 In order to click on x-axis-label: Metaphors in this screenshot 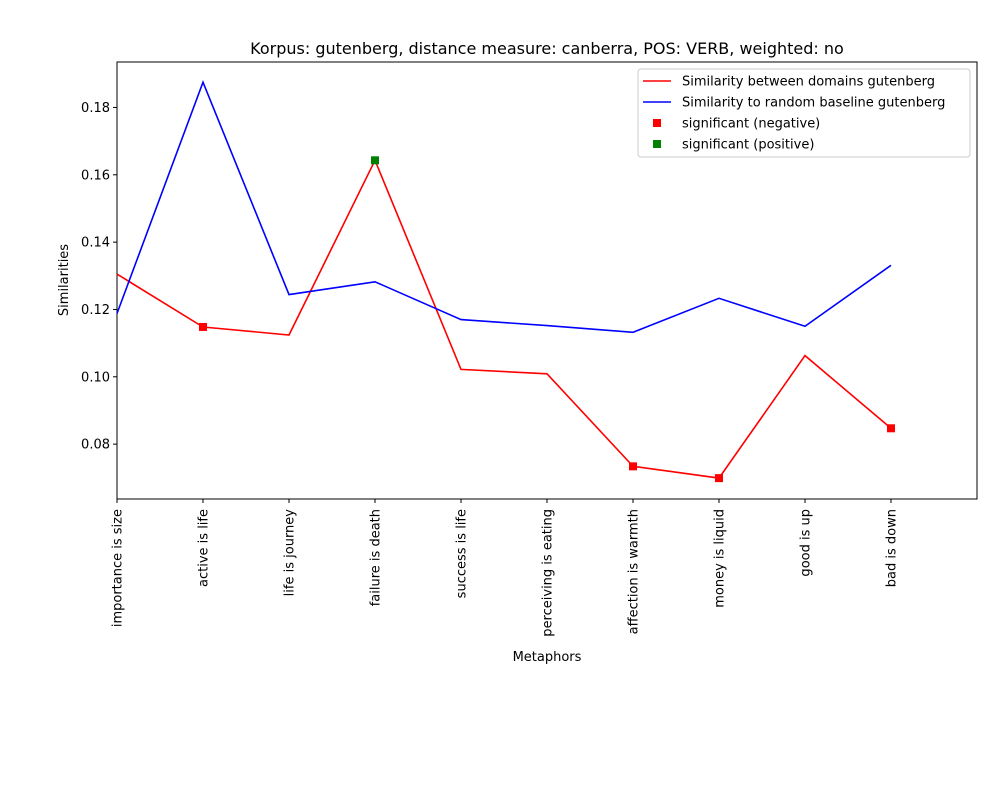, I will do `click(547, 657)`.